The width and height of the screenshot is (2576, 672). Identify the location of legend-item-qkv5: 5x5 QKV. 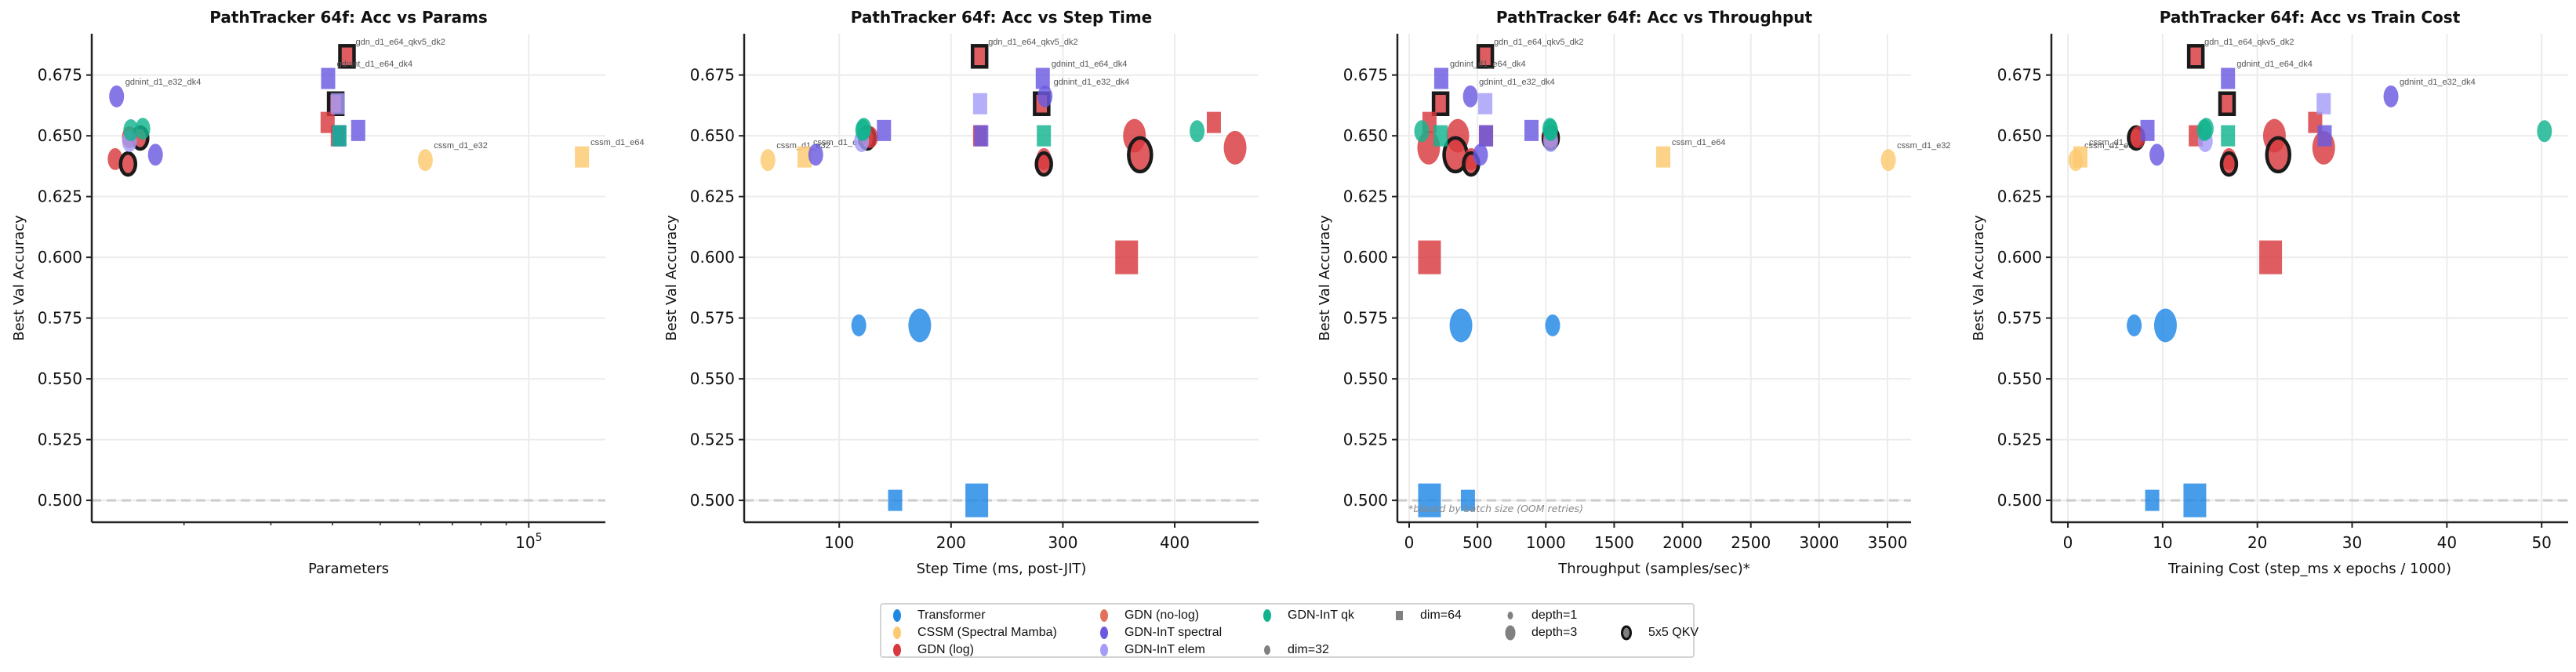
(1659, 633).